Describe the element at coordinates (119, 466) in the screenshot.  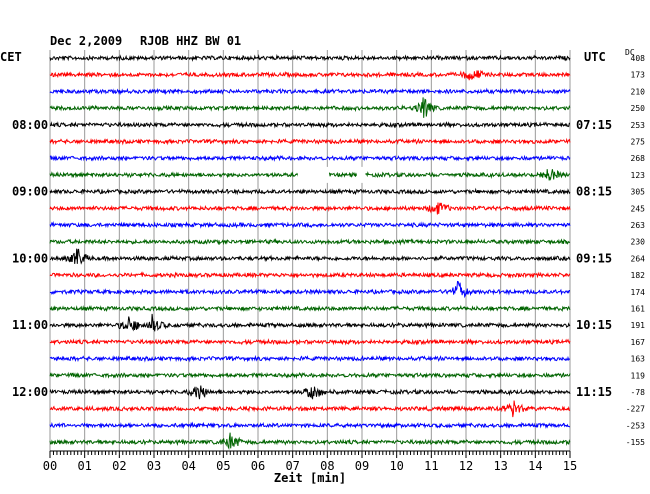
I see `x-tick-label: 02` at that location.